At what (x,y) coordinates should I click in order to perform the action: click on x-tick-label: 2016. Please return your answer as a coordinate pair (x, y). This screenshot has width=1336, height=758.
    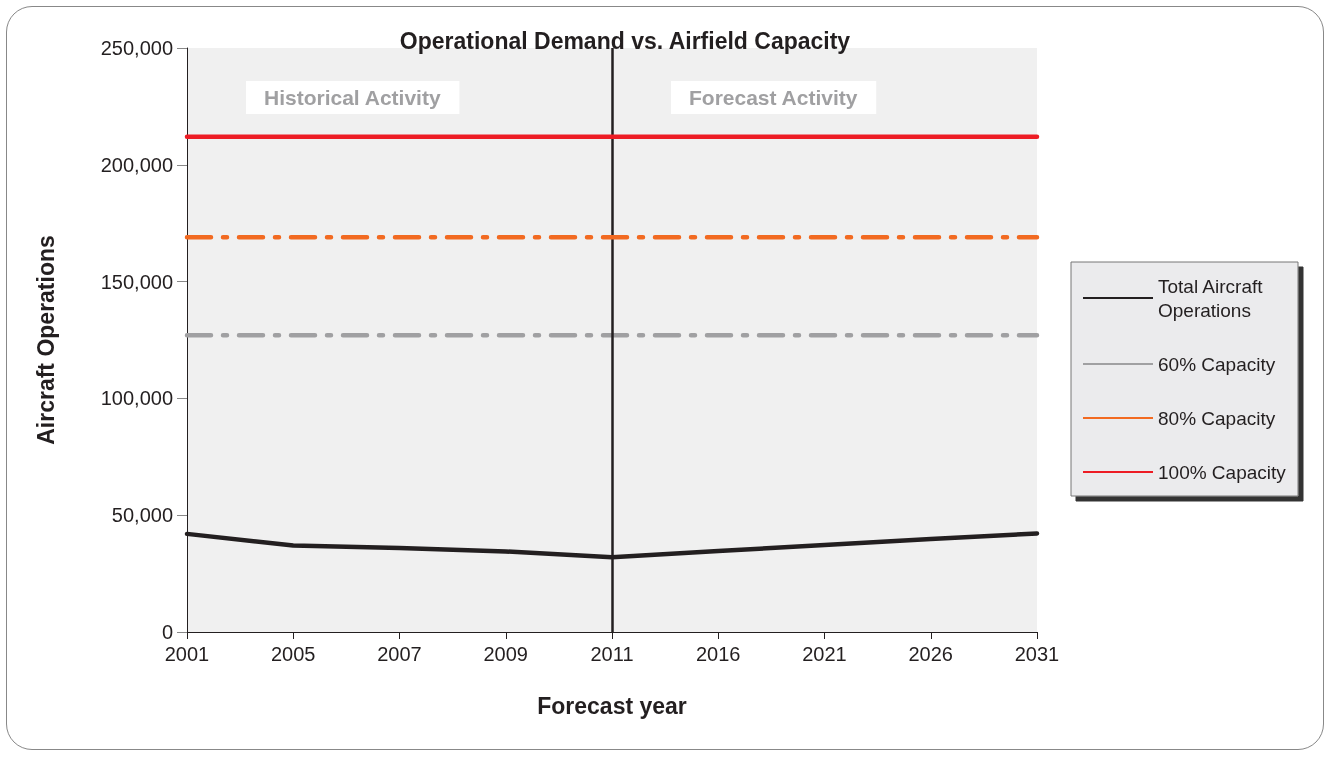
    Looking at the image, I should click on (718, 654).